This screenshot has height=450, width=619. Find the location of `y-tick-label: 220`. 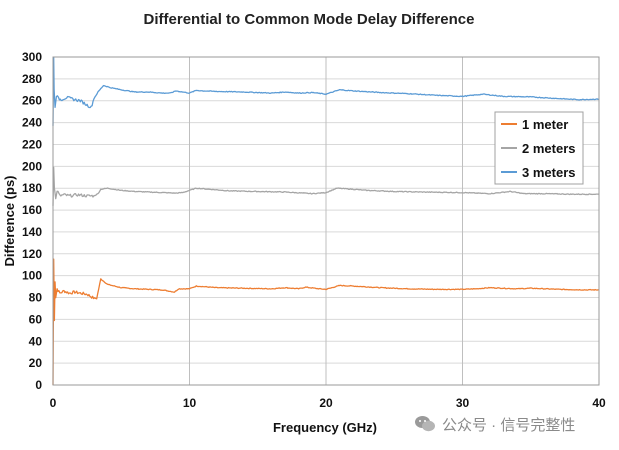

y-tick-label: 220 is located at coordinates (32, 144).